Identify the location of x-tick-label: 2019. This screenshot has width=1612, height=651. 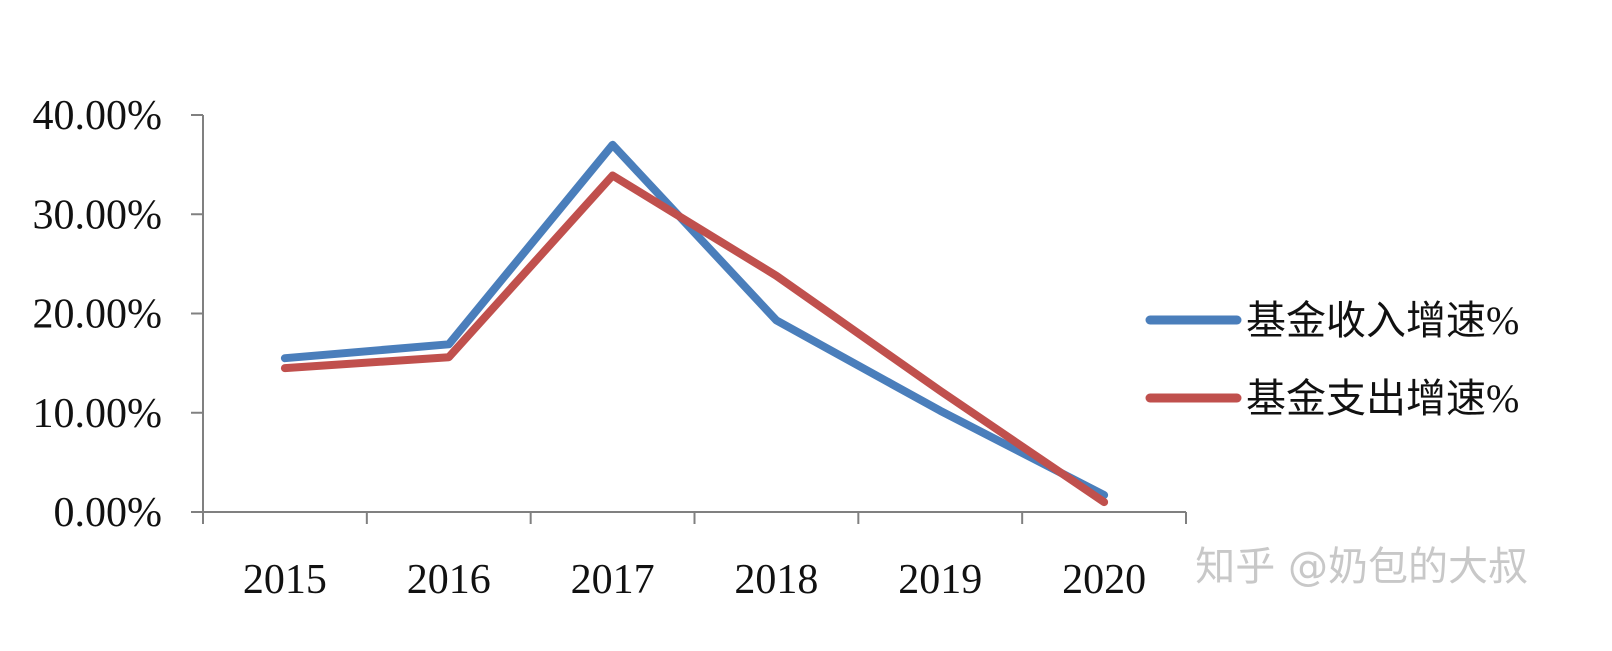
(940, 580).